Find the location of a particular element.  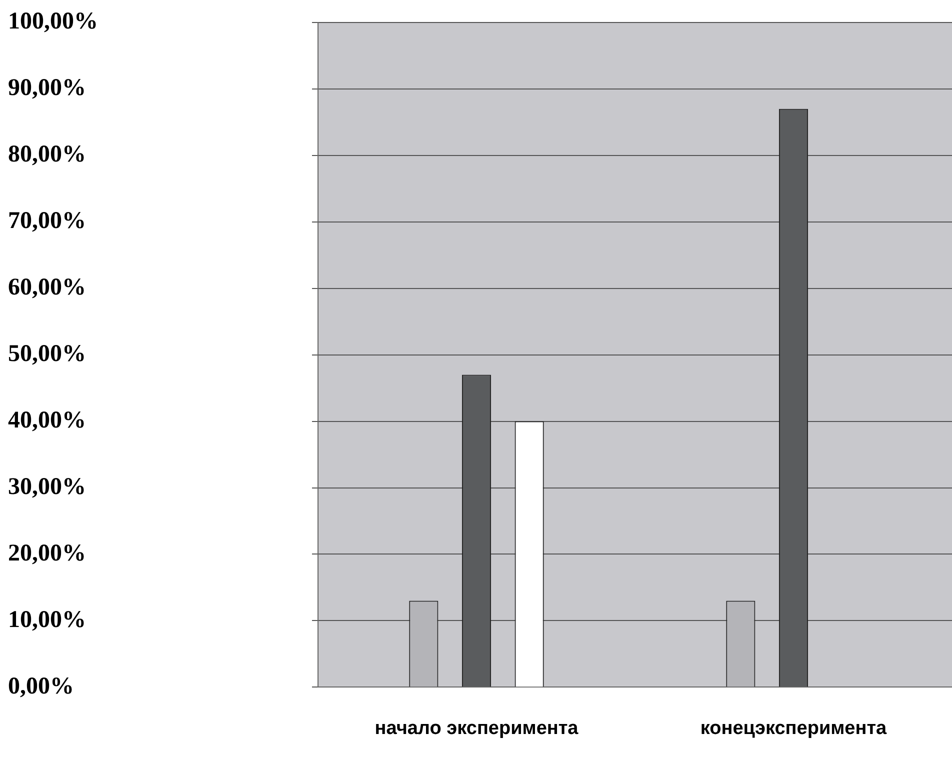

y-tick-label: 30,00% is located at coordinates (47, 487).